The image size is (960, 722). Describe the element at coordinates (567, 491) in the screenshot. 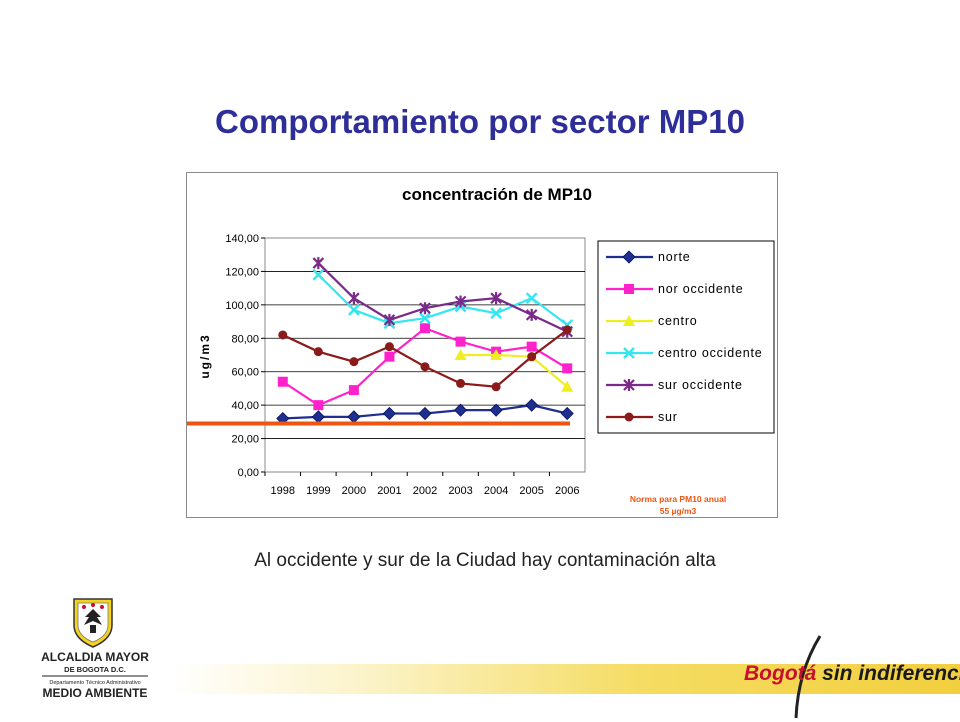

I see `x-tick-label: 2006` at that location.